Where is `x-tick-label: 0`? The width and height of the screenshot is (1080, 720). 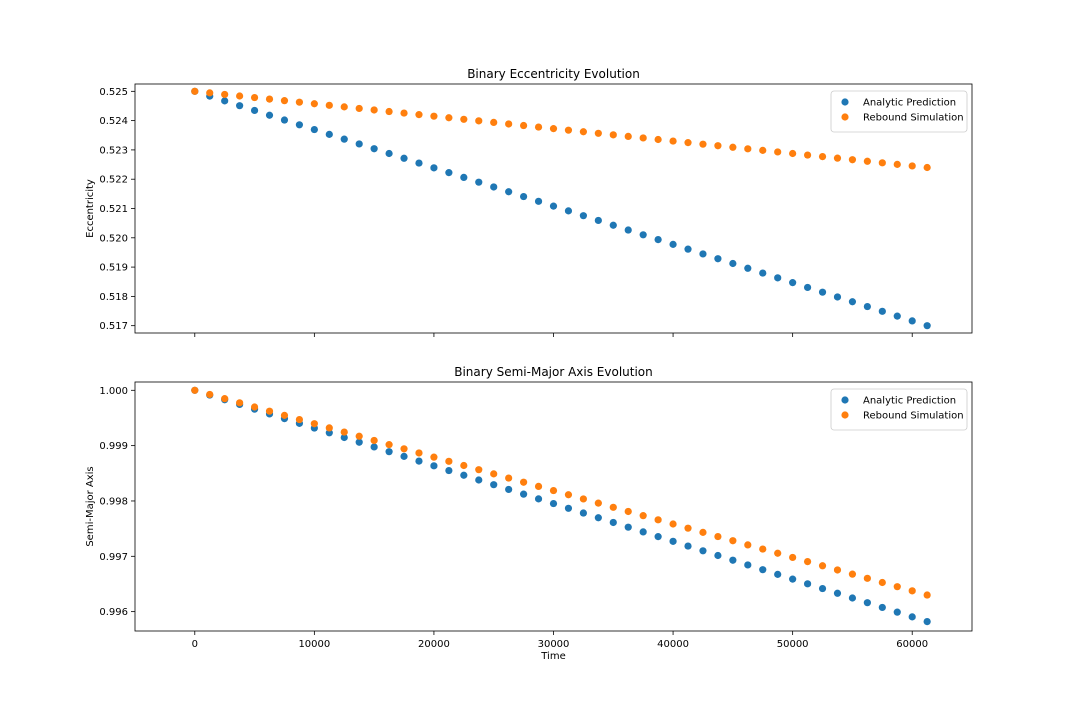
x-tick-label: 0 is located at coordinates (195, 644).